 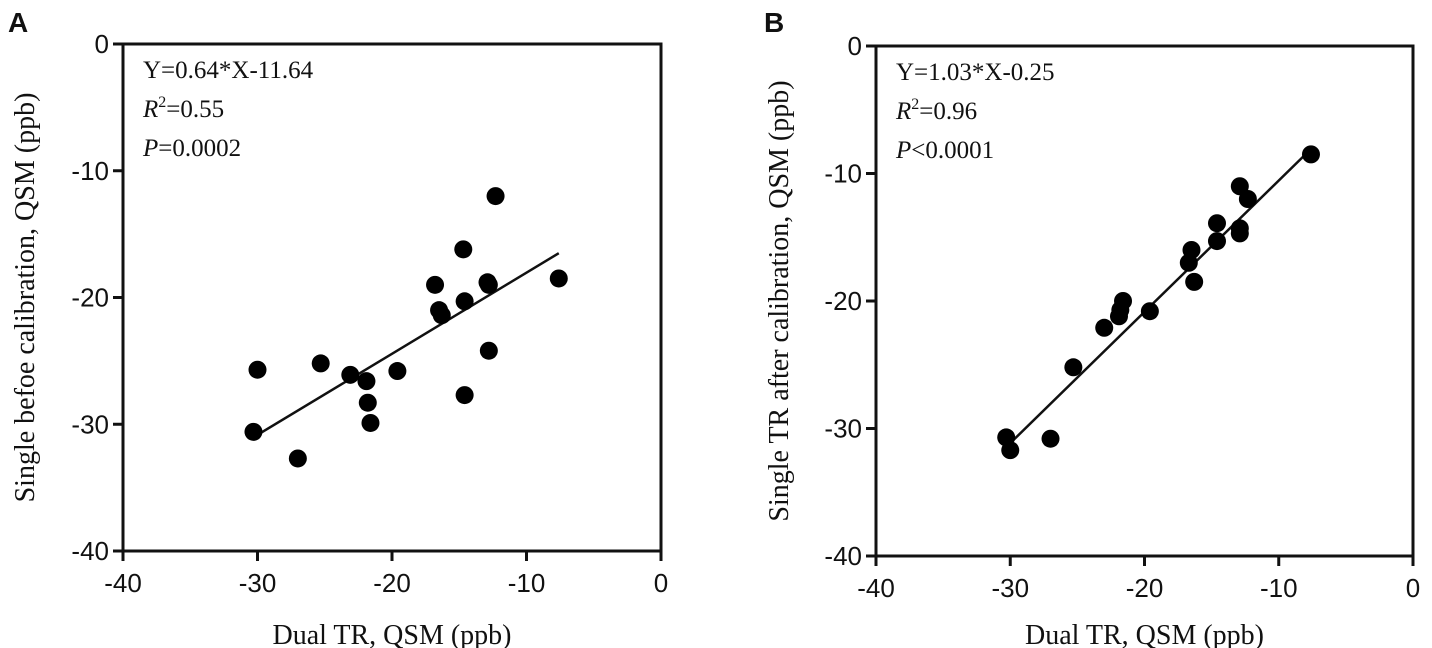 I want to click on panel-a-y-tick-label: -30, so click(x=90, y=424).